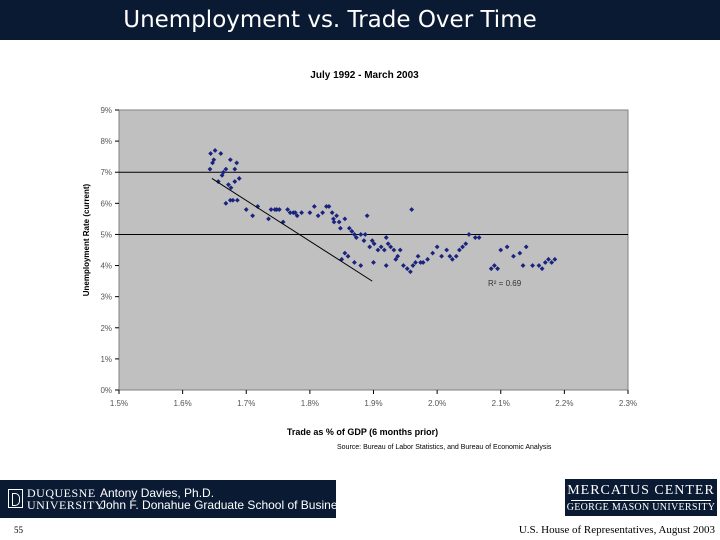 This screenshot has width=720, height=540. What do you see at coordinates (183, 403) in the screenshot?
I see `x-tick-label: 1.6%` at bounding box center [183, 403].